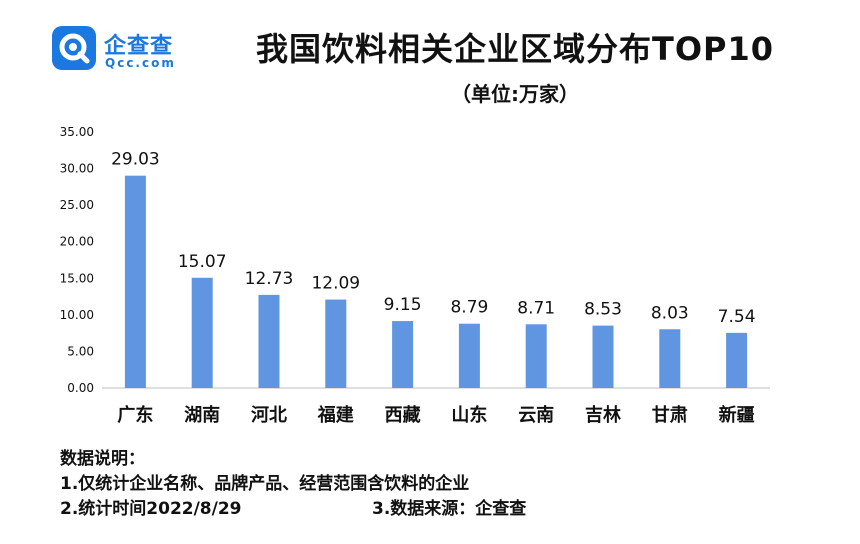 The height and width of the screenshot is (544, 860). I want to click on note-line-1: 1.仅统计企业名称、品牌产品、经营范围含饮料的企业, so click(265, 484).